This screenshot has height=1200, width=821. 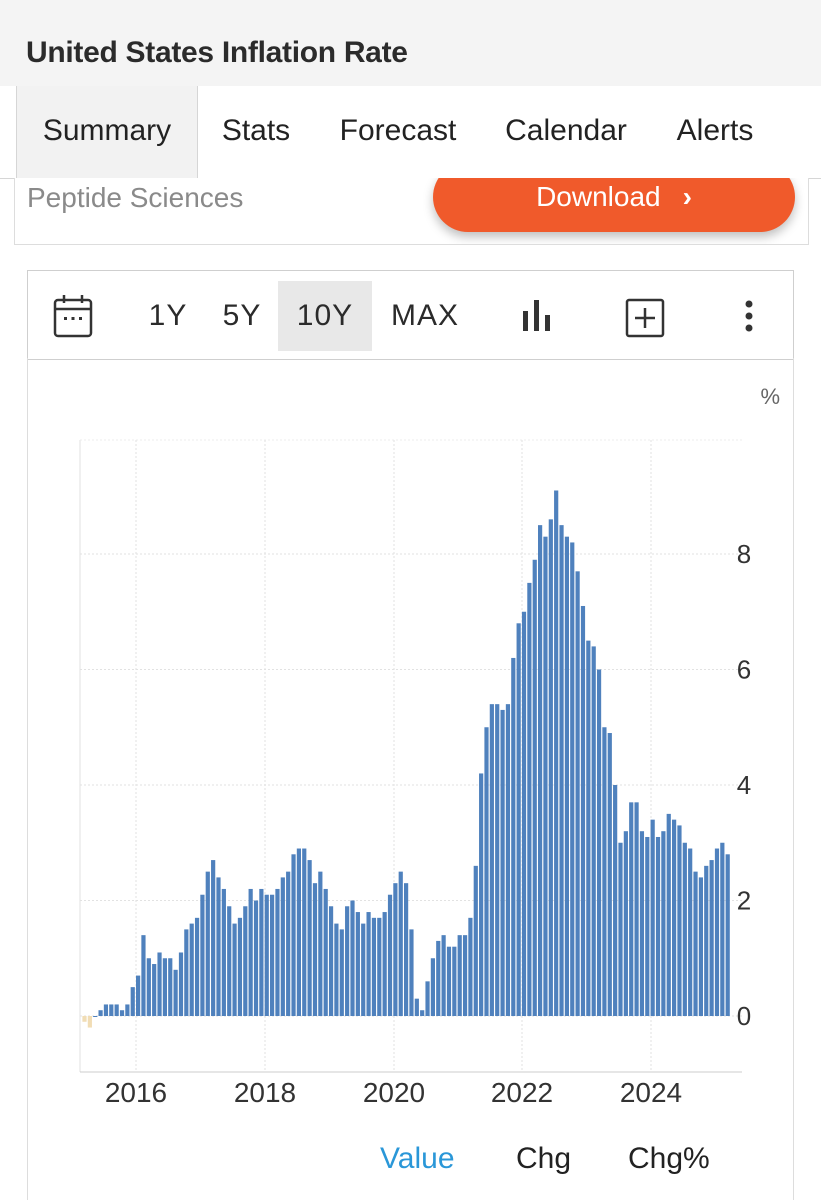 I want to click on more-vertical-icon, so click(x=749, y=316).